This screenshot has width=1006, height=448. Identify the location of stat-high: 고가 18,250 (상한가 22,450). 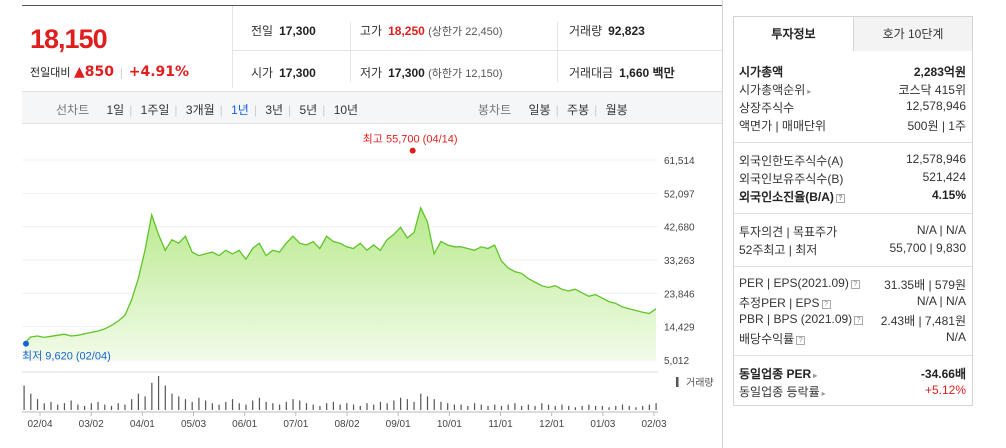
(431, 31).